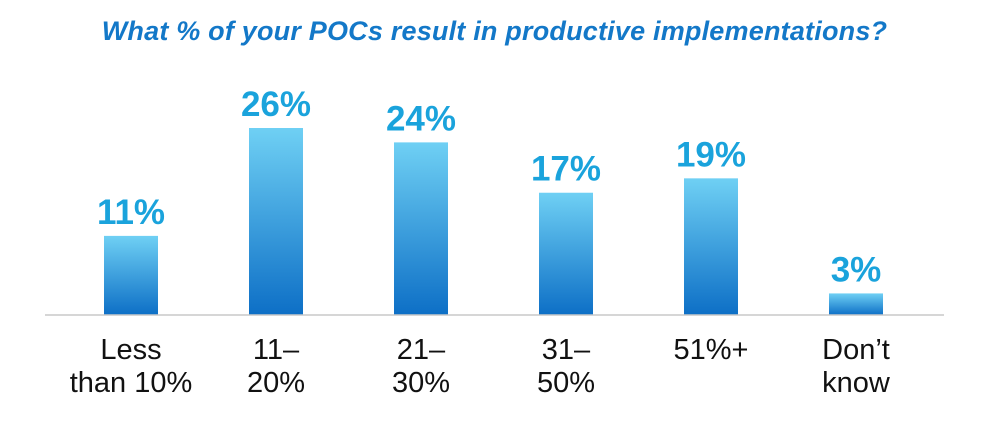 The width and height of the screenshot is (989, 423). I want to click on bar-value-label: 3%, so click(856, 269).